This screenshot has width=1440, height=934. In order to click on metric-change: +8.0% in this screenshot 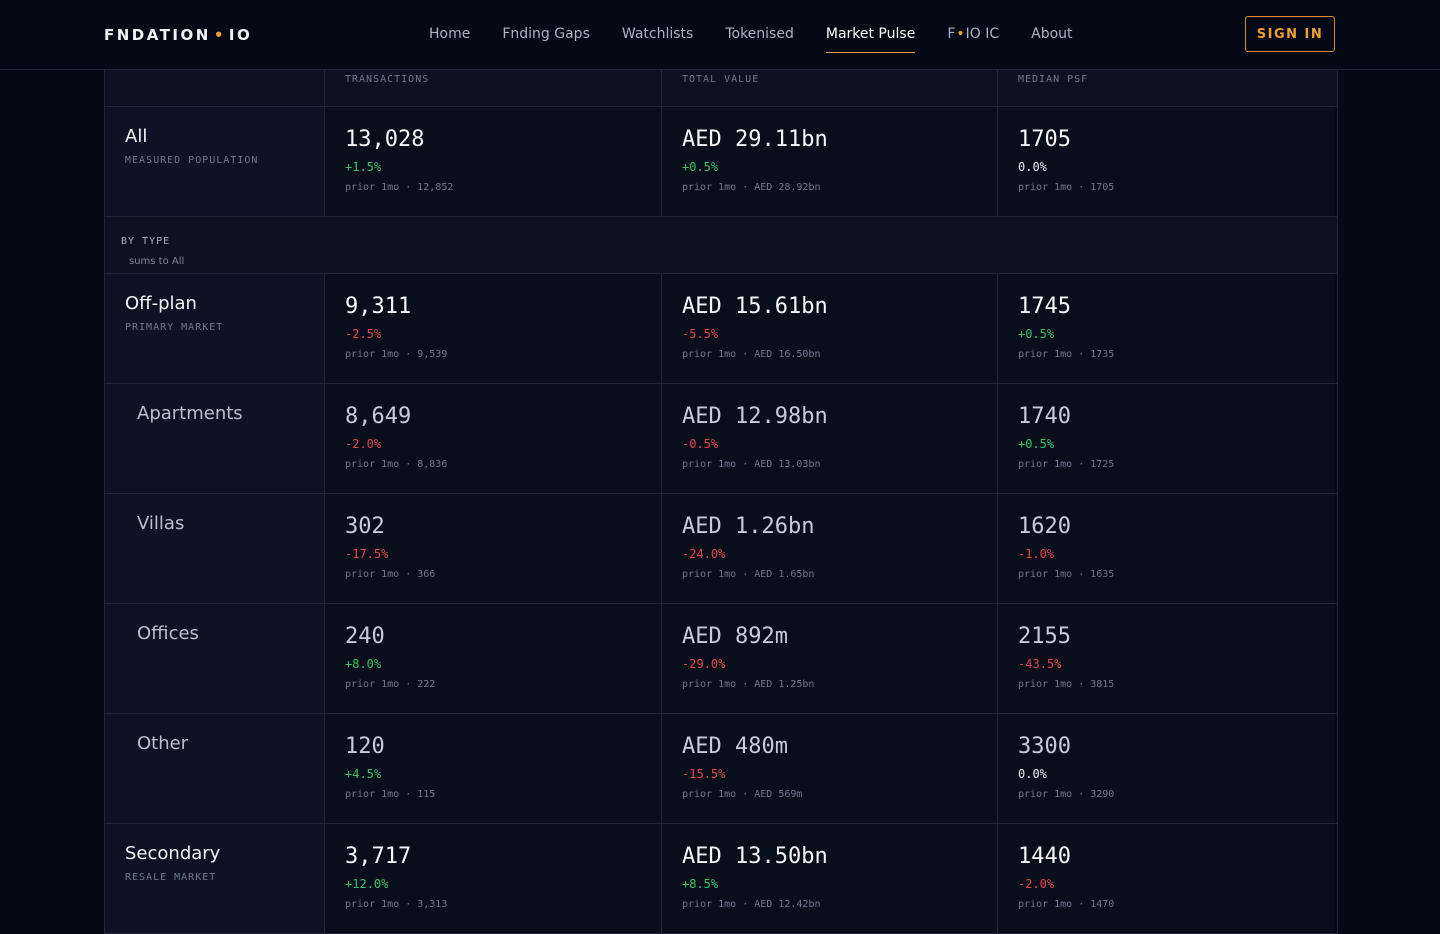, I will do `click(363, 664)`.